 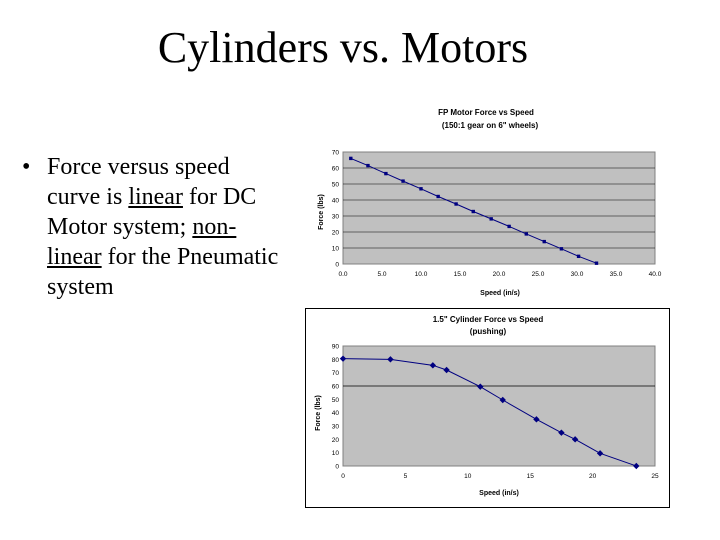 I want to click on x-tick-label: 30.0, so click(x=577, y=274).